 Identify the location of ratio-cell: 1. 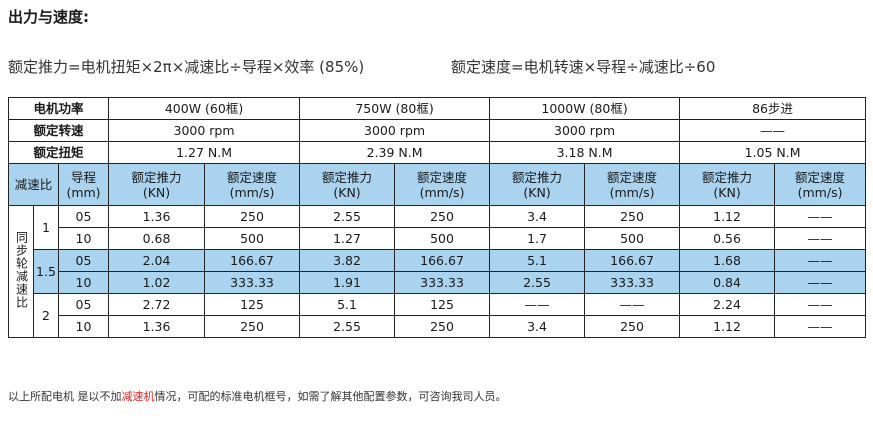
(46, 227).